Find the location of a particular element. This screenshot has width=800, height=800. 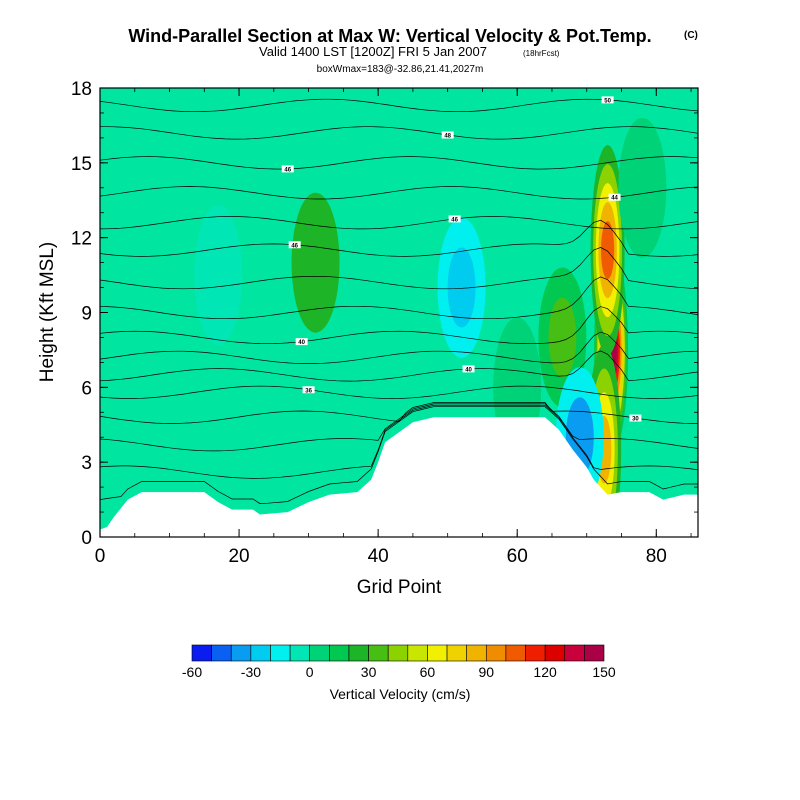

colorbar: -60 -30 0 30 60 90 120 150 is located at coordinates (399, 662).